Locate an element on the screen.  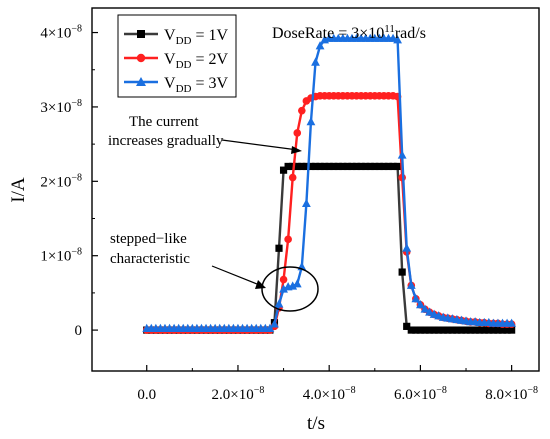
legend-label-2: VDD = 2V is located at coordinates (196, 61).